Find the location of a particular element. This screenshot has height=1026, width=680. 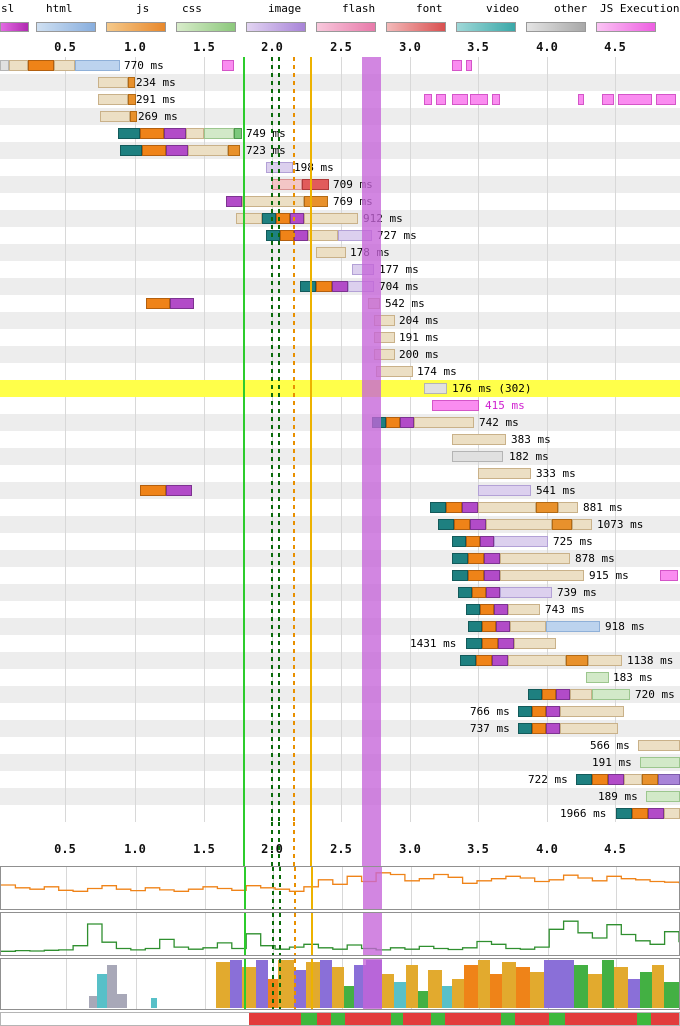

request-bar-html_l is located at coordinates (573, 626).